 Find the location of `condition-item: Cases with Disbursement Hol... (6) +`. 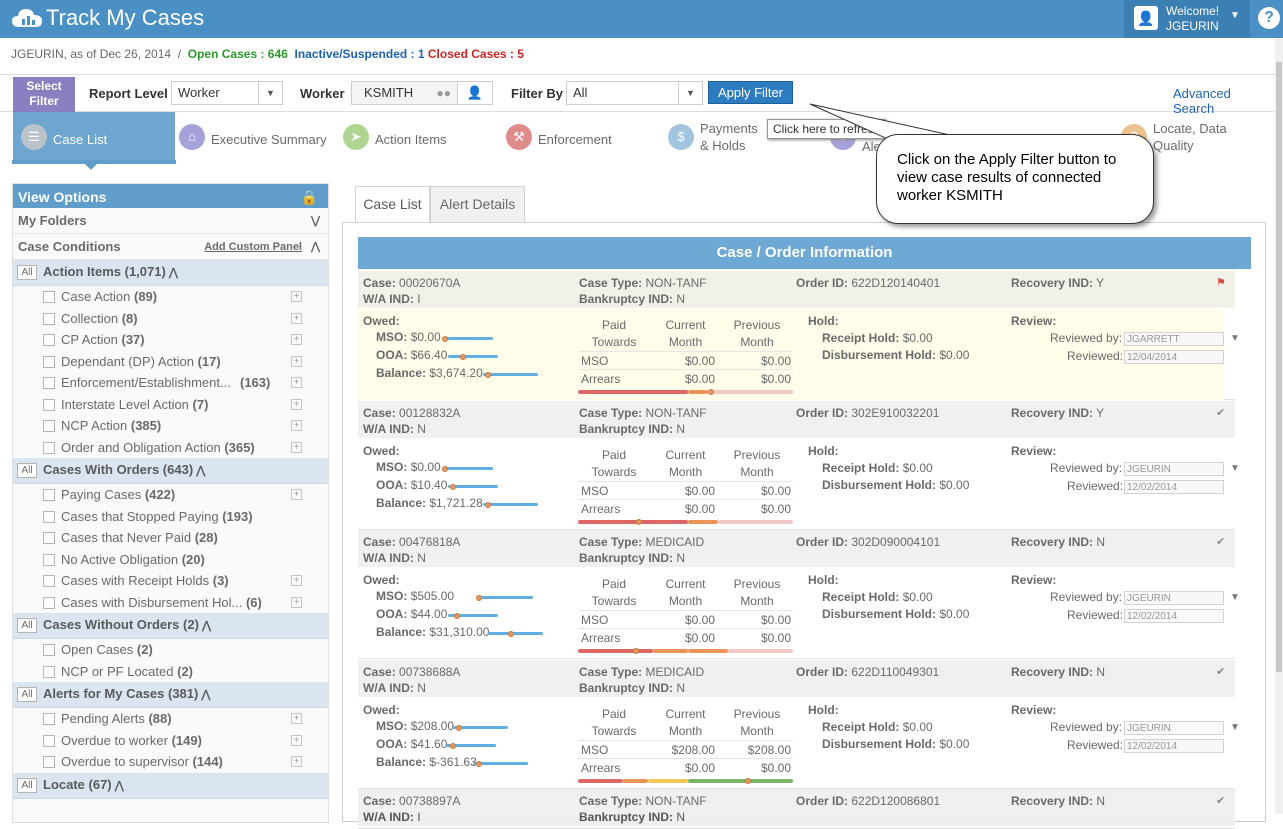

condition-item: Cases with Disbursement Hol... (6) + is located at coordinates (170, 603).